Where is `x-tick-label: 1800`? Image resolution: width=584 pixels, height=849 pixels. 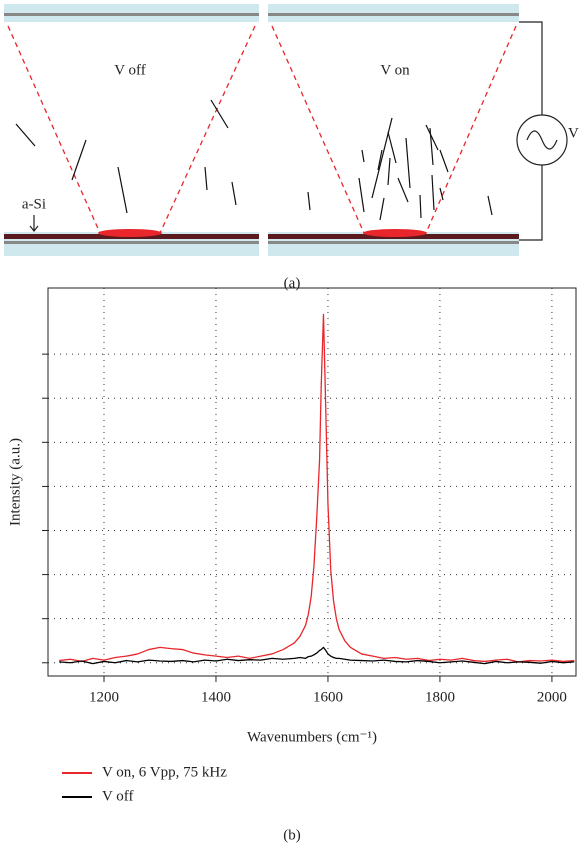 x-tick-label: 1800 is located at coordinates (440, 697).